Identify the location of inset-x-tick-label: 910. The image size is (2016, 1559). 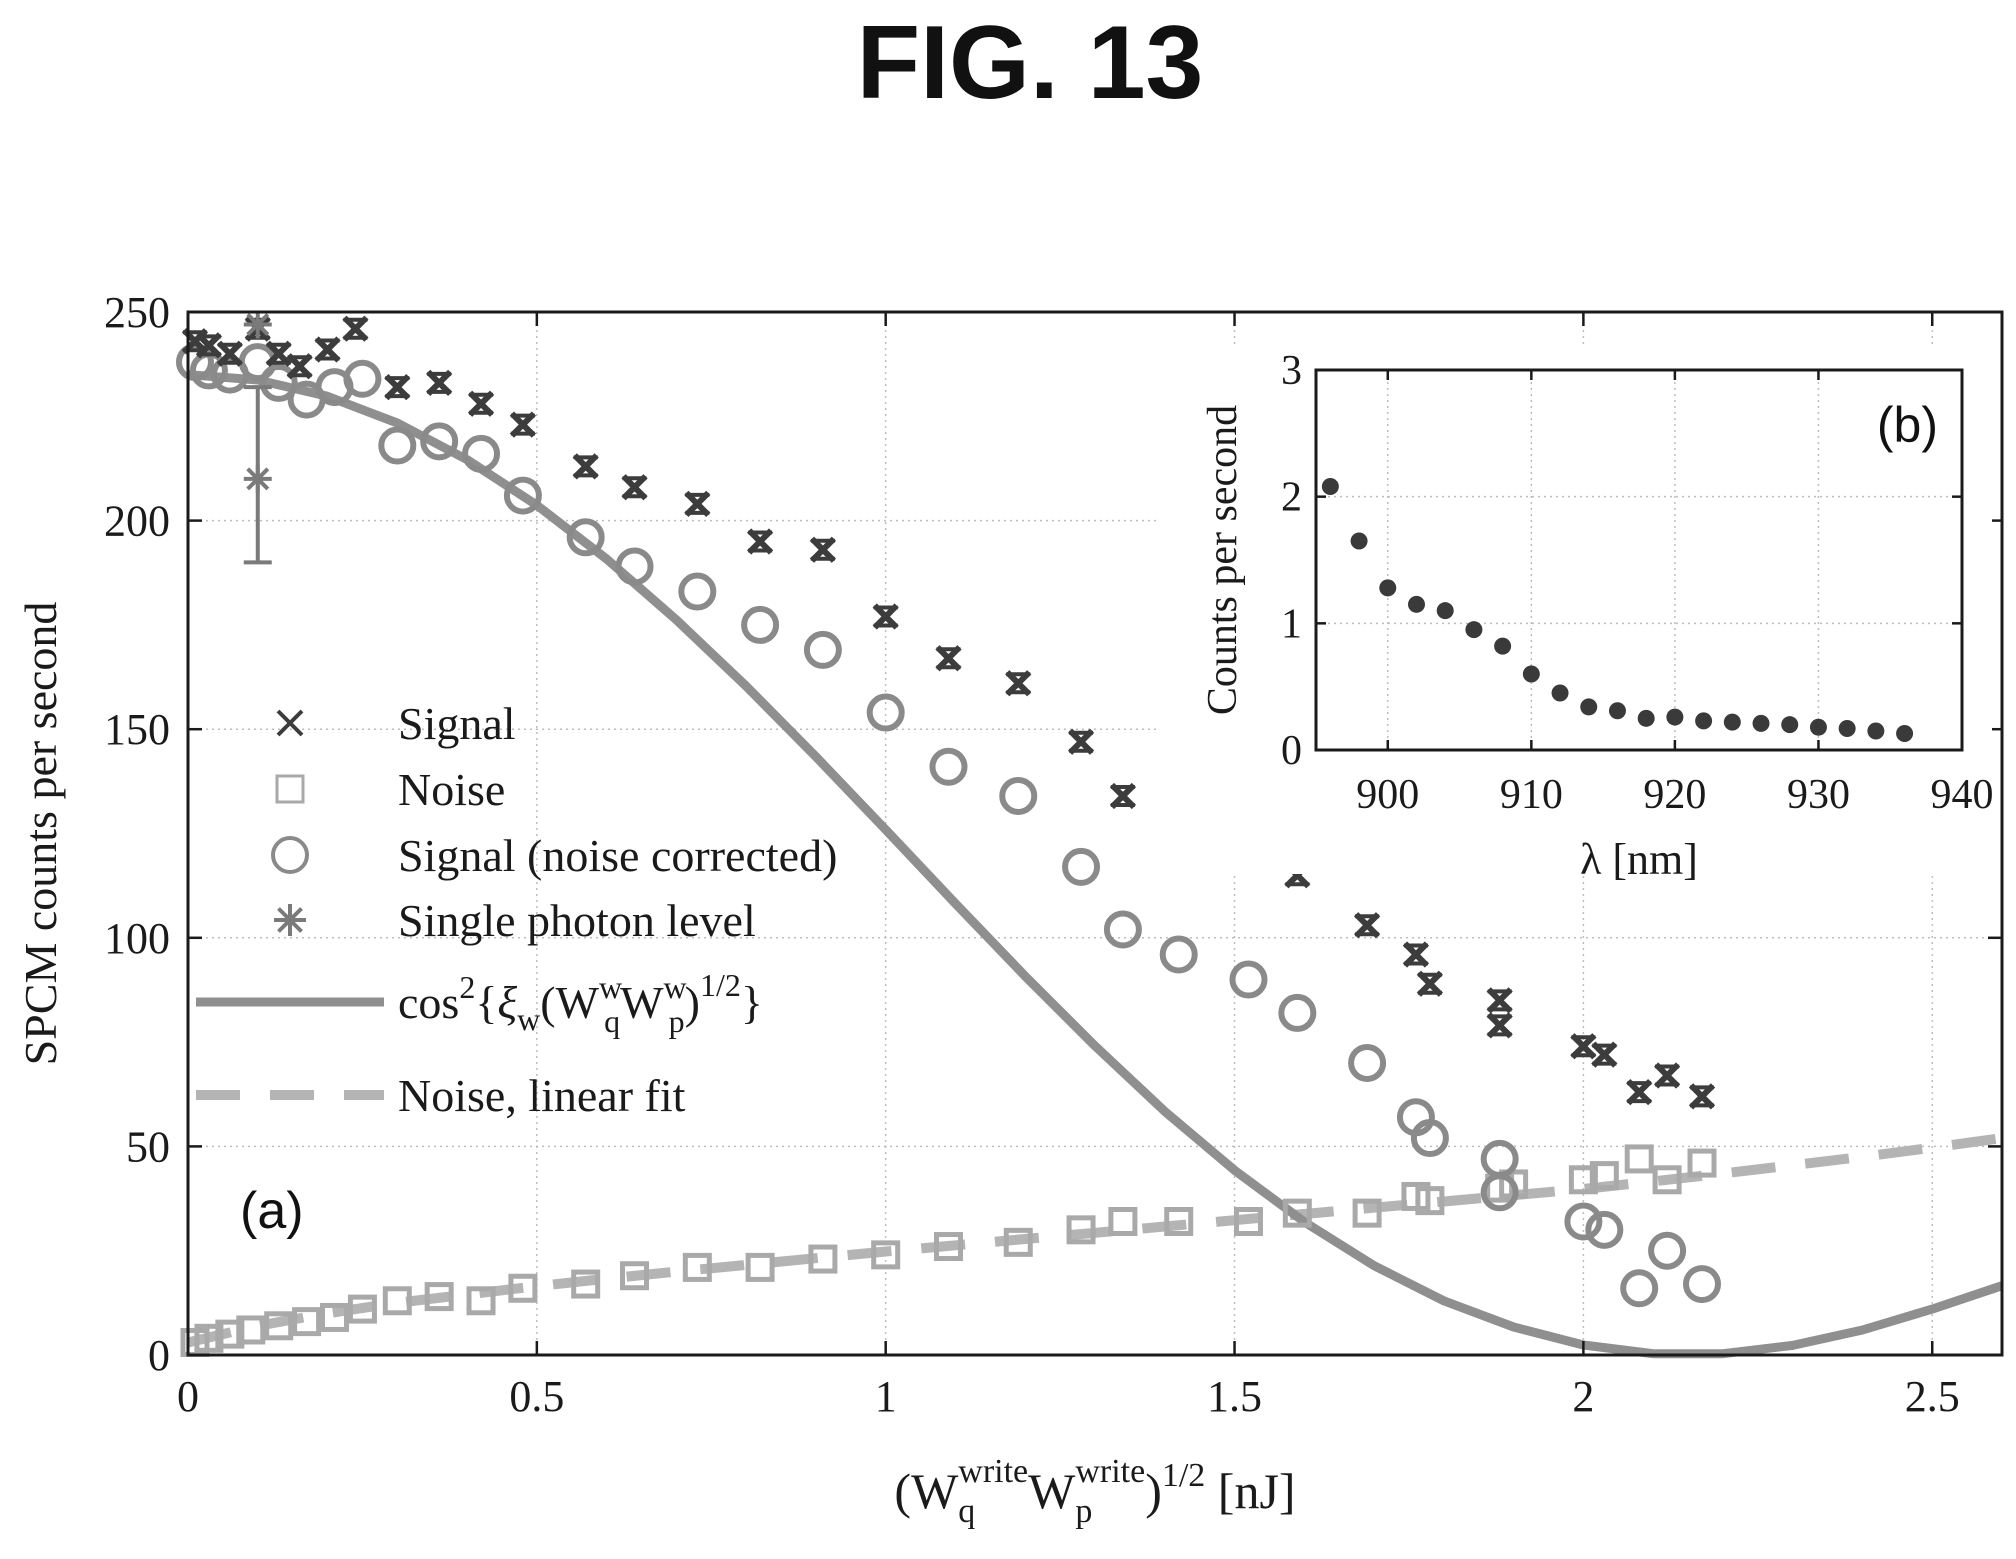
(1531, 795).